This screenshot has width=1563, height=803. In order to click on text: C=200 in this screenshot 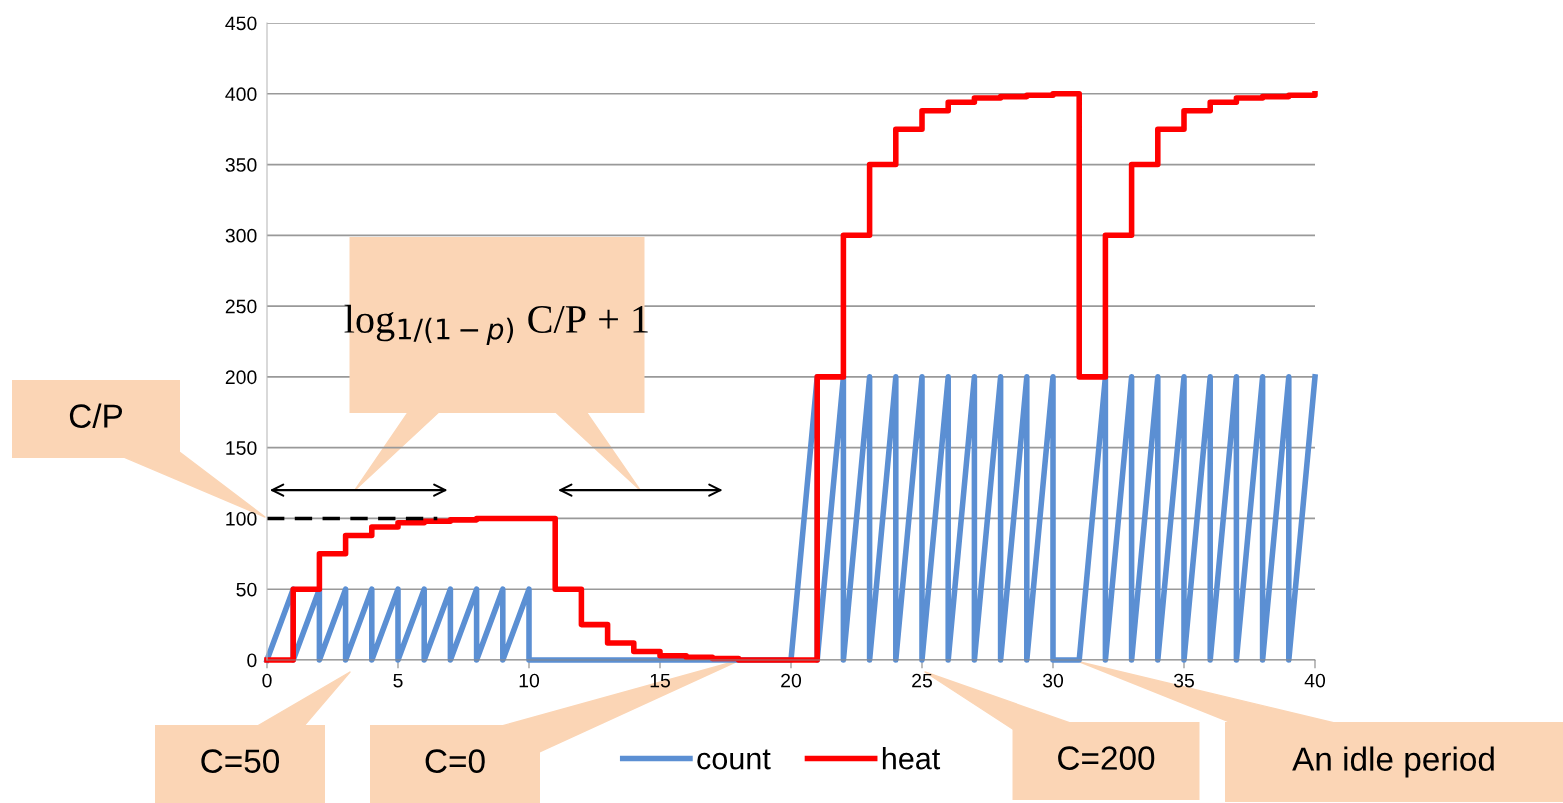, I will do `click(1106, 758)`.